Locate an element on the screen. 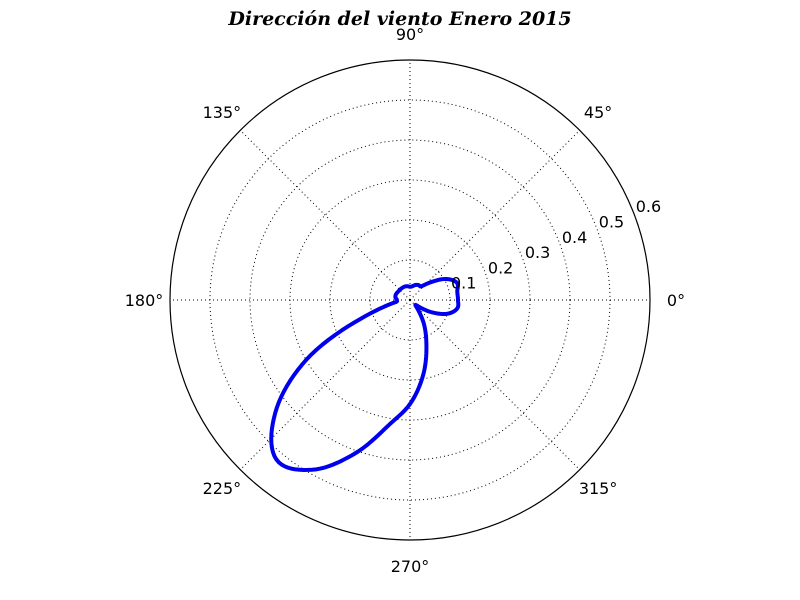 The height and width of the screenshot is (600, 800). radial-tick-label-4: 0.5 is located at coordinates (611, 221).